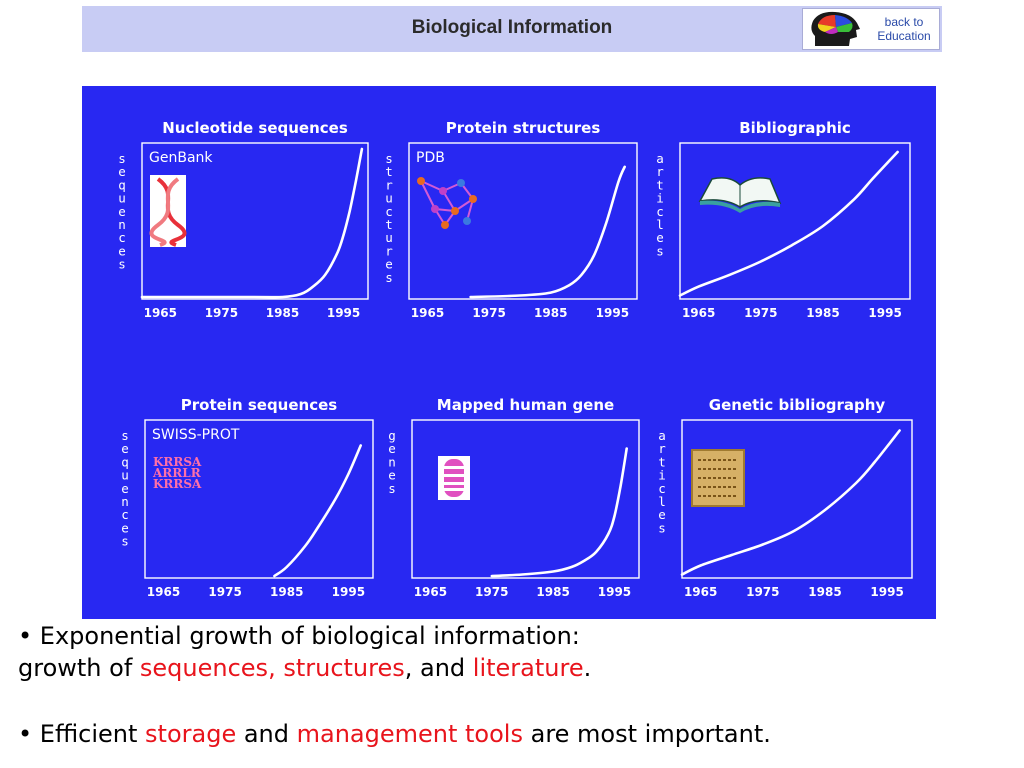 The image size is (1024, 768). What do you see at coordinates (512, 29) in the screenshot?
I see `header-bar: Biological Information back to Education` at bounding box center [512, 29].